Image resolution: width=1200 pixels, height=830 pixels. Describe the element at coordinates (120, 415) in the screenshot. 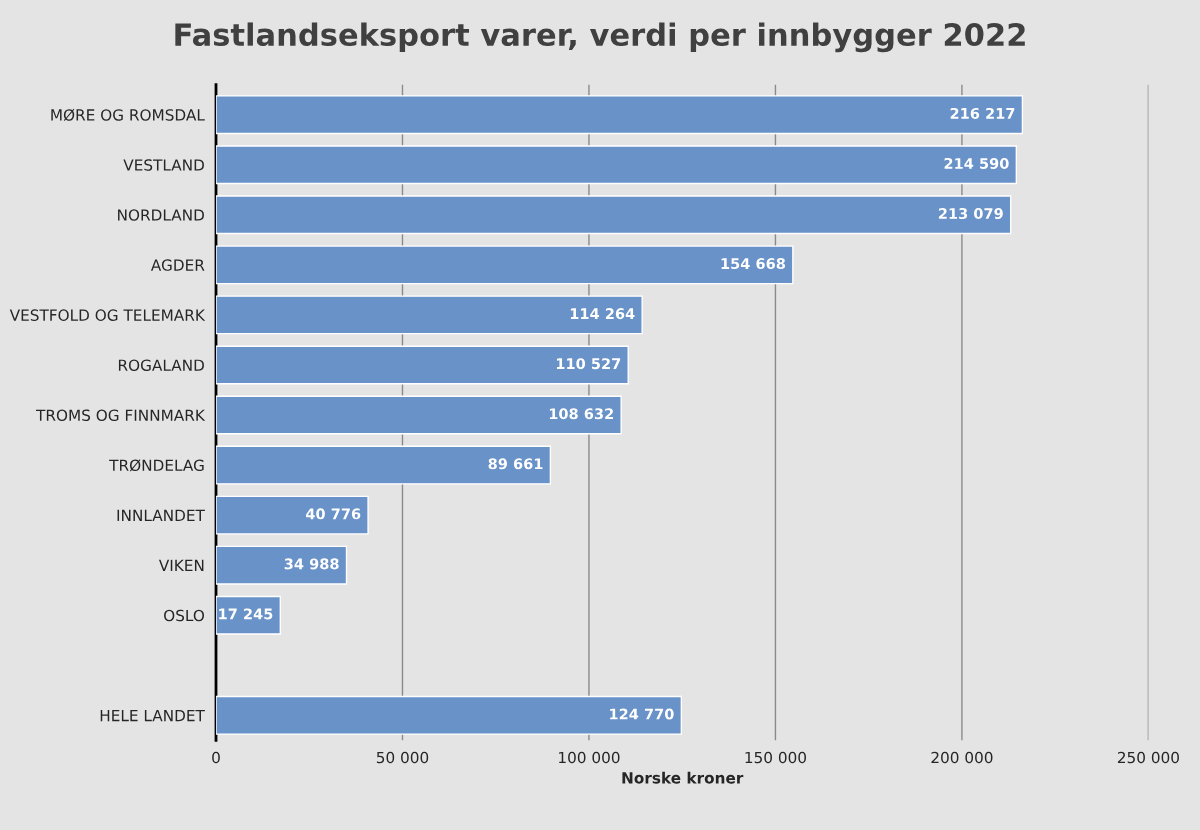

I see `y-tick-label: TROMS OG FINNMARK` at that location.